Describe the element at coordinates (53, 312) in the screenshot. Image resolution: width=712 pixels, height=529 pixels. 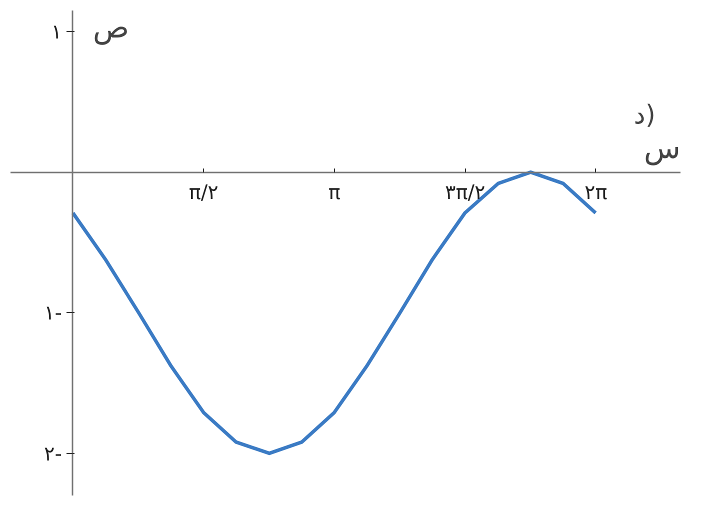
I see `y-tick-label: ١-` at that location.